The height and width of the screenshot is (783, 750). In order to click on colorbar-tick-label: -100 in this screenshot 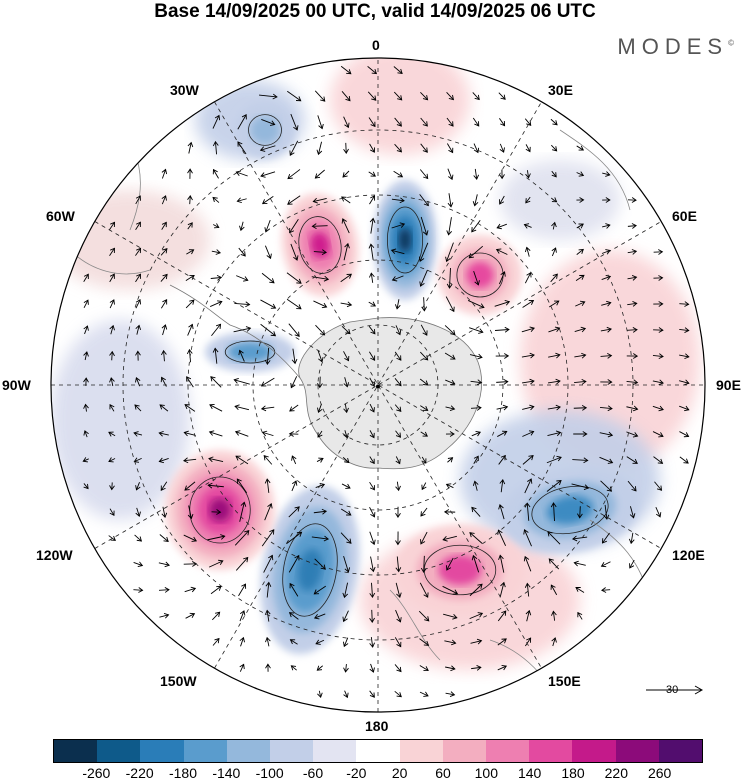, I will do `click(269, 773)`.